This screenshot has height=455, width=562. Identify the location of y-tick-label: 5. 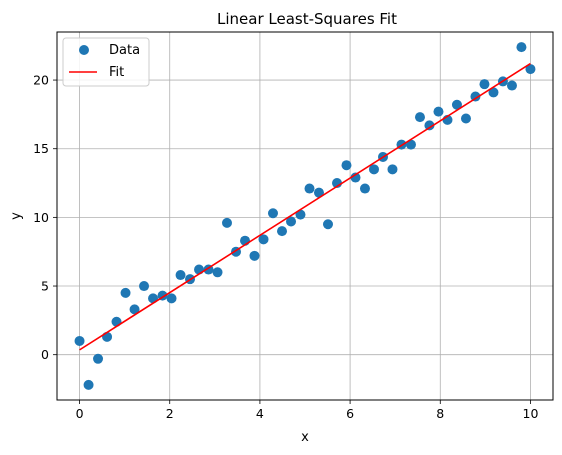
(45, 286).